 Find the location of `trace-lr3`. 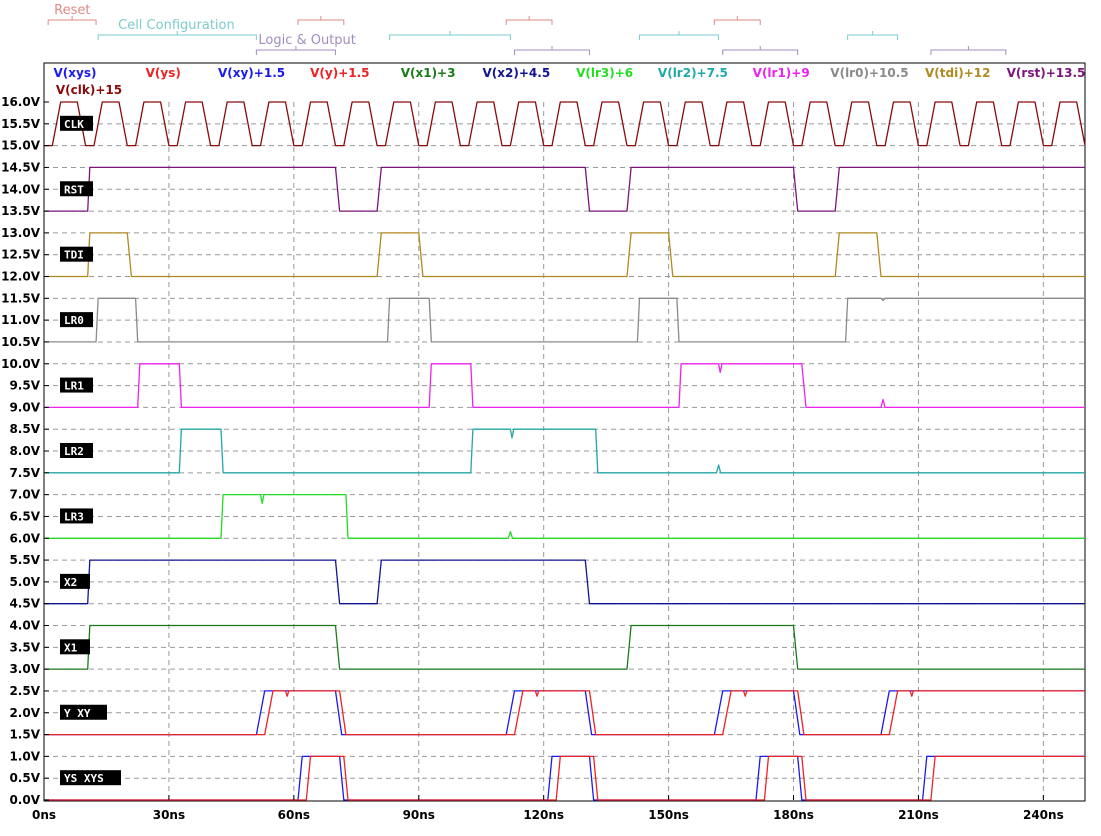

trace-lr3 is located at coordinates (564, 516).